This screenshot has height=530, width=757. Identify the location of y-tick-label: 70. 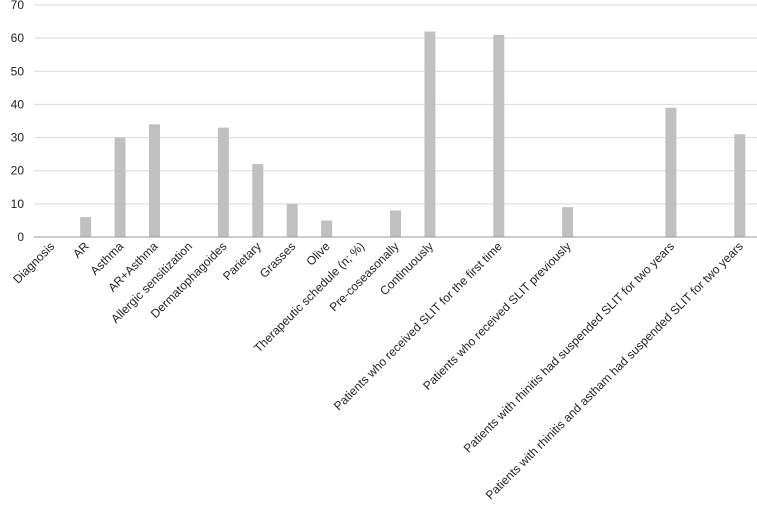
(18, 6).